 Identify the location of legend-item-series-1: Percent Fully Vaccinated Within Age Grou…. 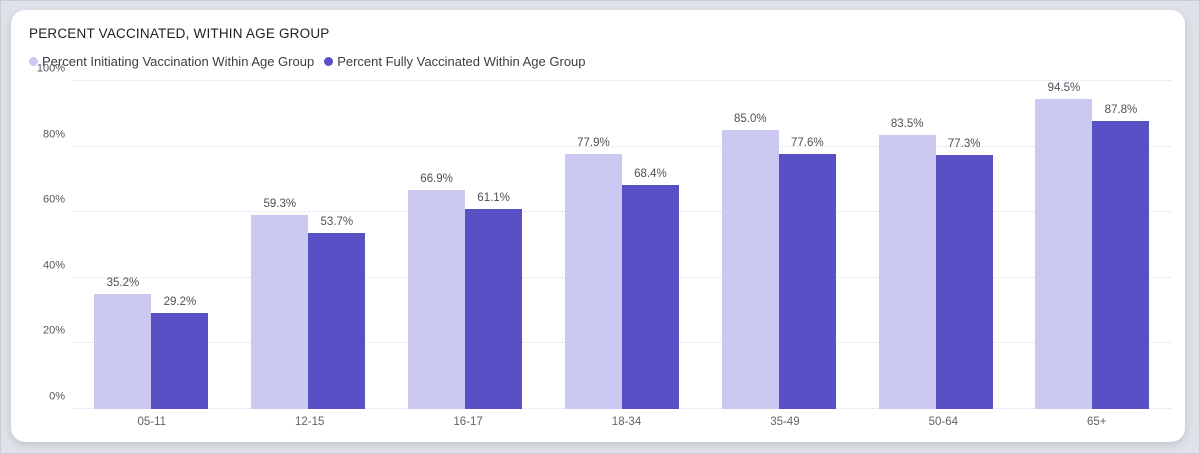
(455, 61).